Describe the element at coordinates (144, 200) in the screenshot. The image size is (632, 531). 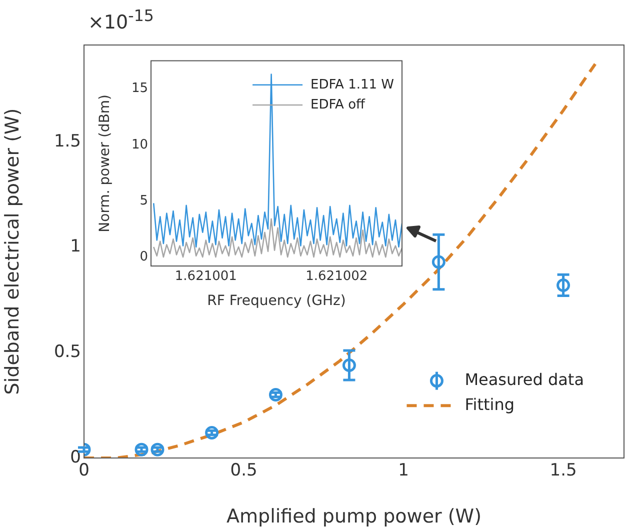
I see `y-tick-label: 5` at that location.